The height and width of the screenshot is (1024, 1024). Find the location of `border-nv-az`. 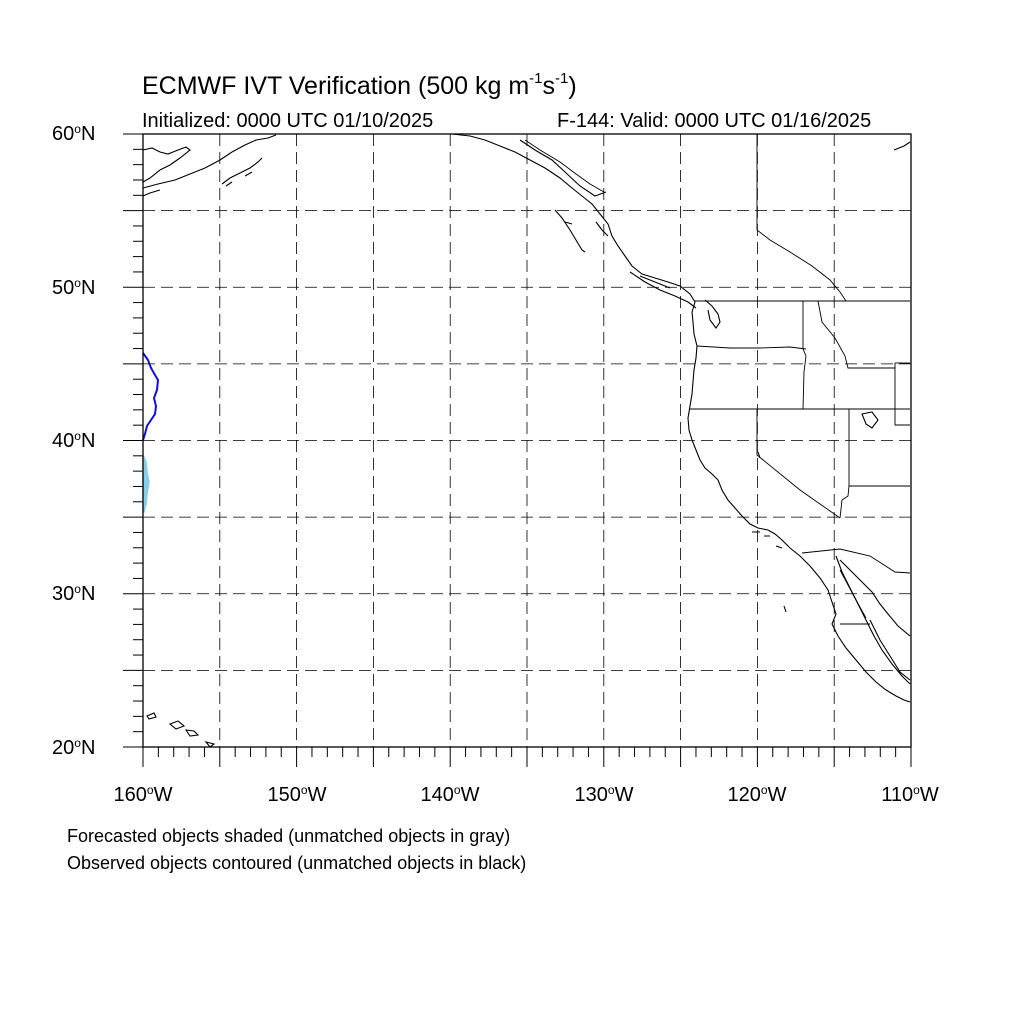

border-nv-az is located at coordinates (844, 502).